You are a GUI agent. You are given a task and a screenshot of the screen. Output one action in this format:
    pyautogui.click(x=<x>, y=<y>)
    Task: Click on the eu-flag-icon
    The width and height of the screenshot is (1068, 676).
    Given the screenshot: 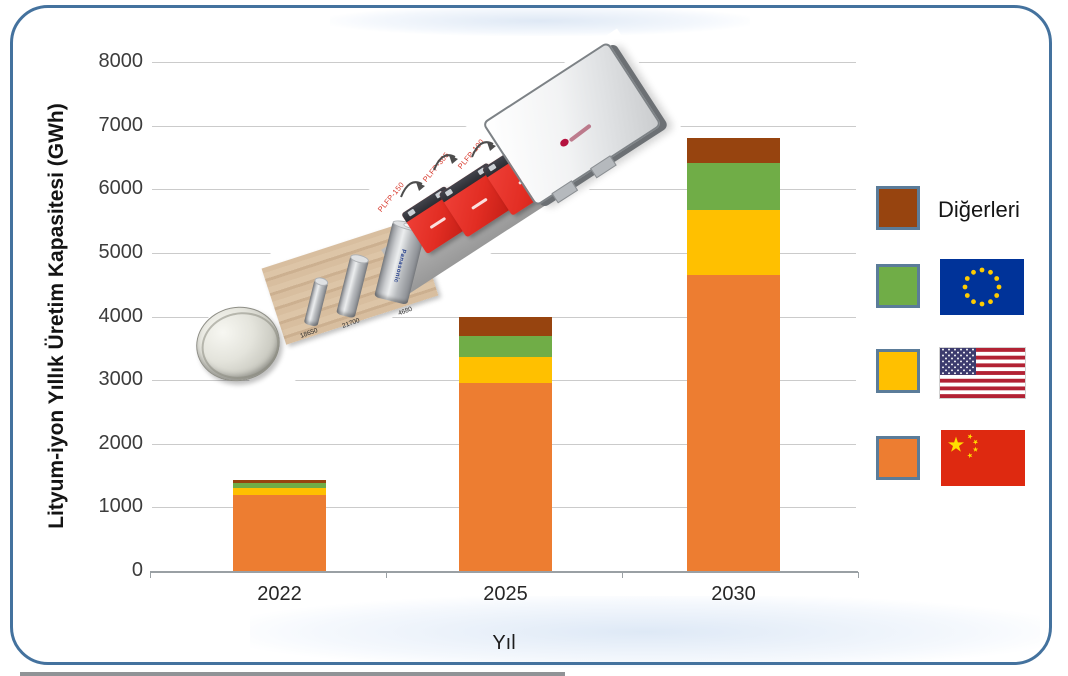 What is the action you would take?
    pyautogui.click(x=982, y=287)
    